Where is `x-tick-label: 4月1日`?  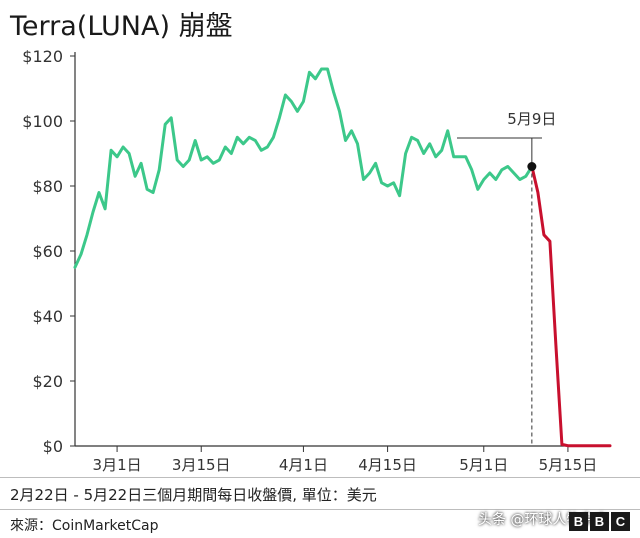 x-tick-label: 4月1日 is located at coordinates (303, 465).